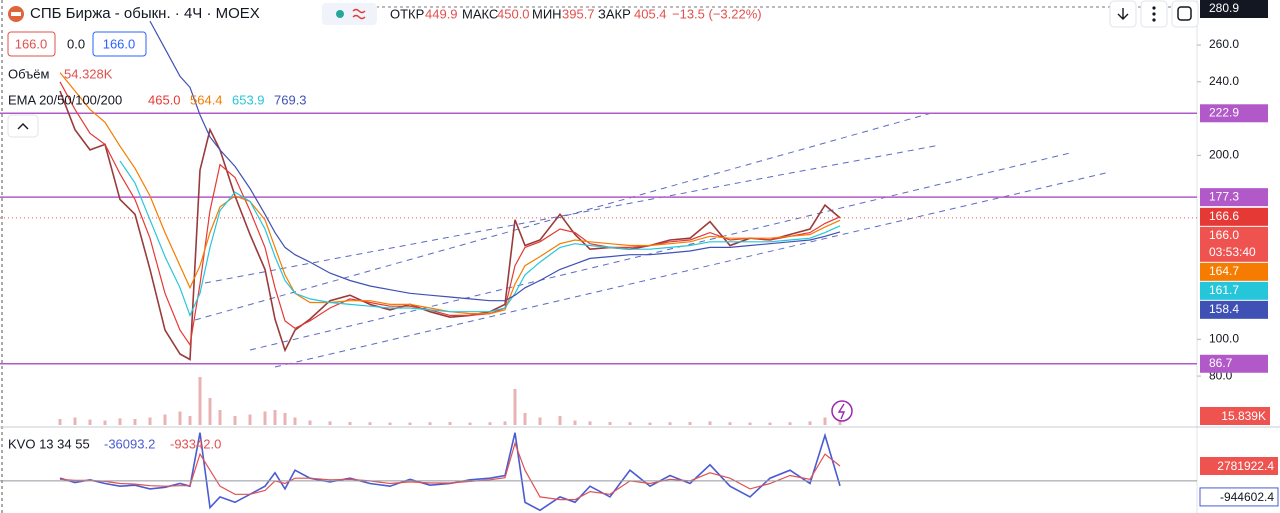 This screenshot has width=1280, height=513. What do you see at coordinates (65, 99) in the screenshot?
I see `legend-name: EMA 20/50/100/200` at bounding box center [65, 99].